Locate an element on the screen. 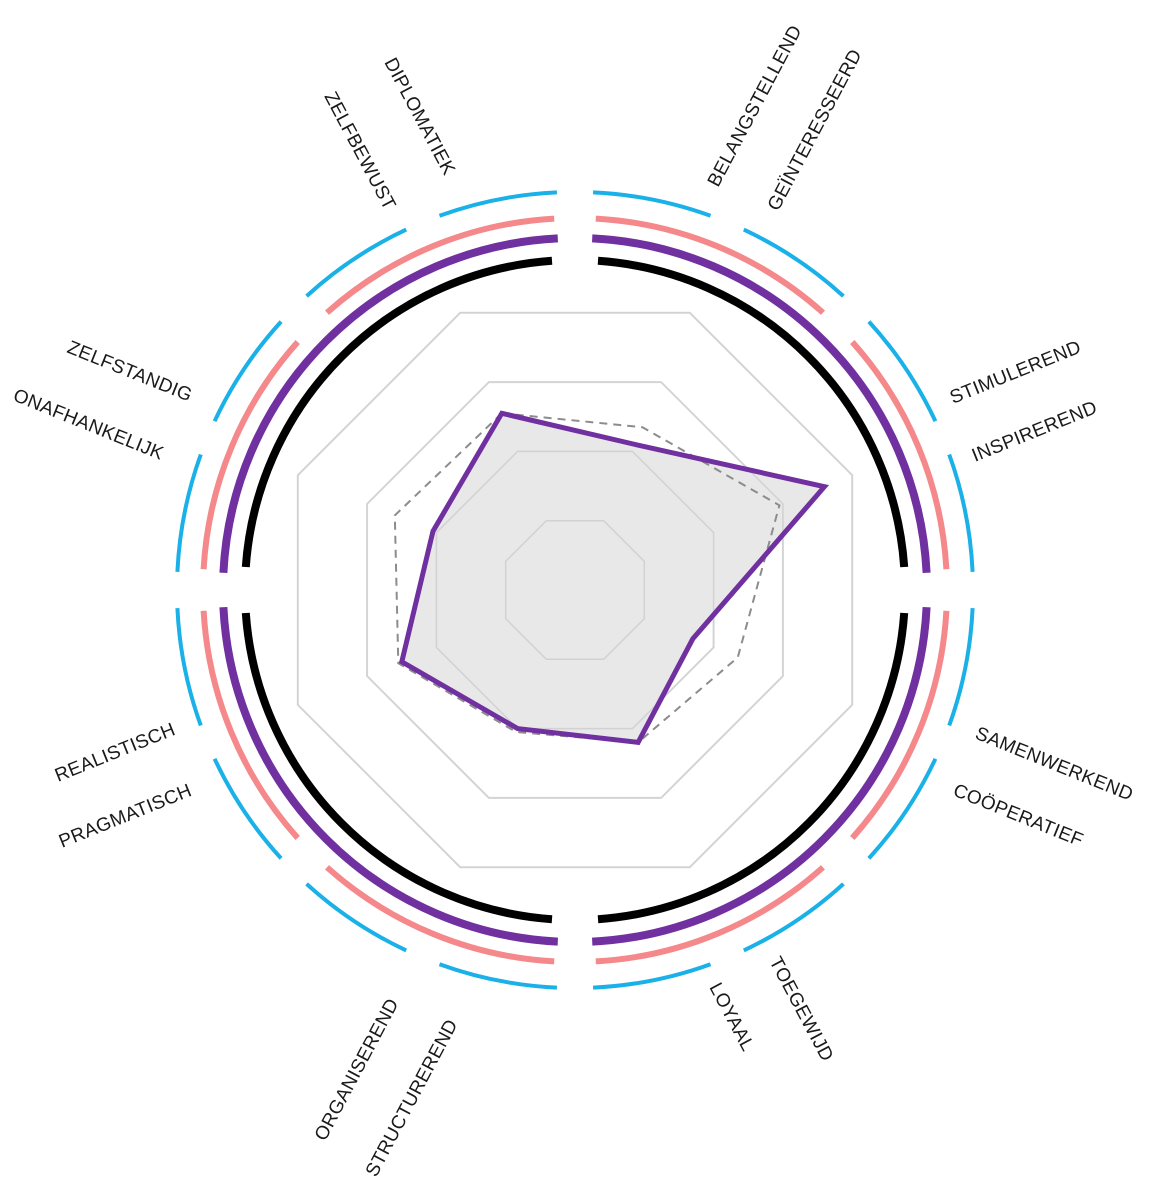  label-loyaal: LOYAAL is located at coordinates (731, 1016).